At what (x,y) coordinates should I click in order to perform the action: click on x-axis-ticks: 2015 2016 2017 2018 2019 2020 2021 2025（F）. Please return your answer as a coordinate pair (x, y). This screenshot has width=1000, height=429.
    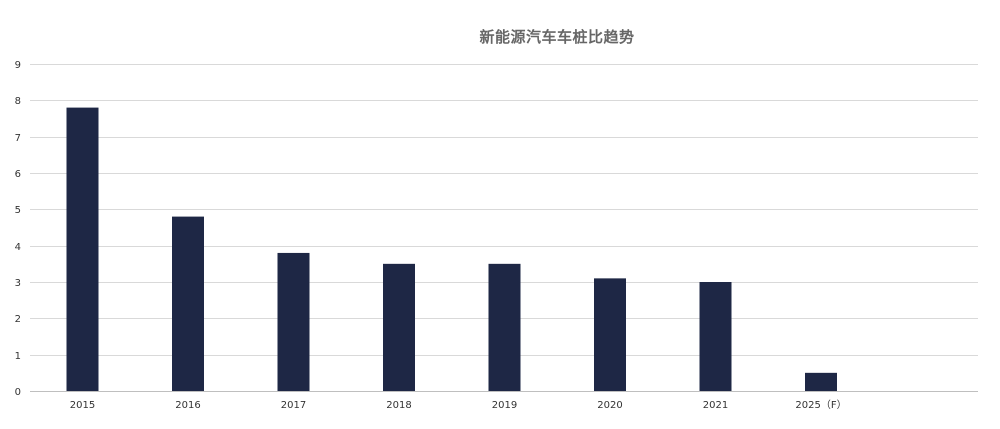
    Looking at the image, I should click on (458, 405).